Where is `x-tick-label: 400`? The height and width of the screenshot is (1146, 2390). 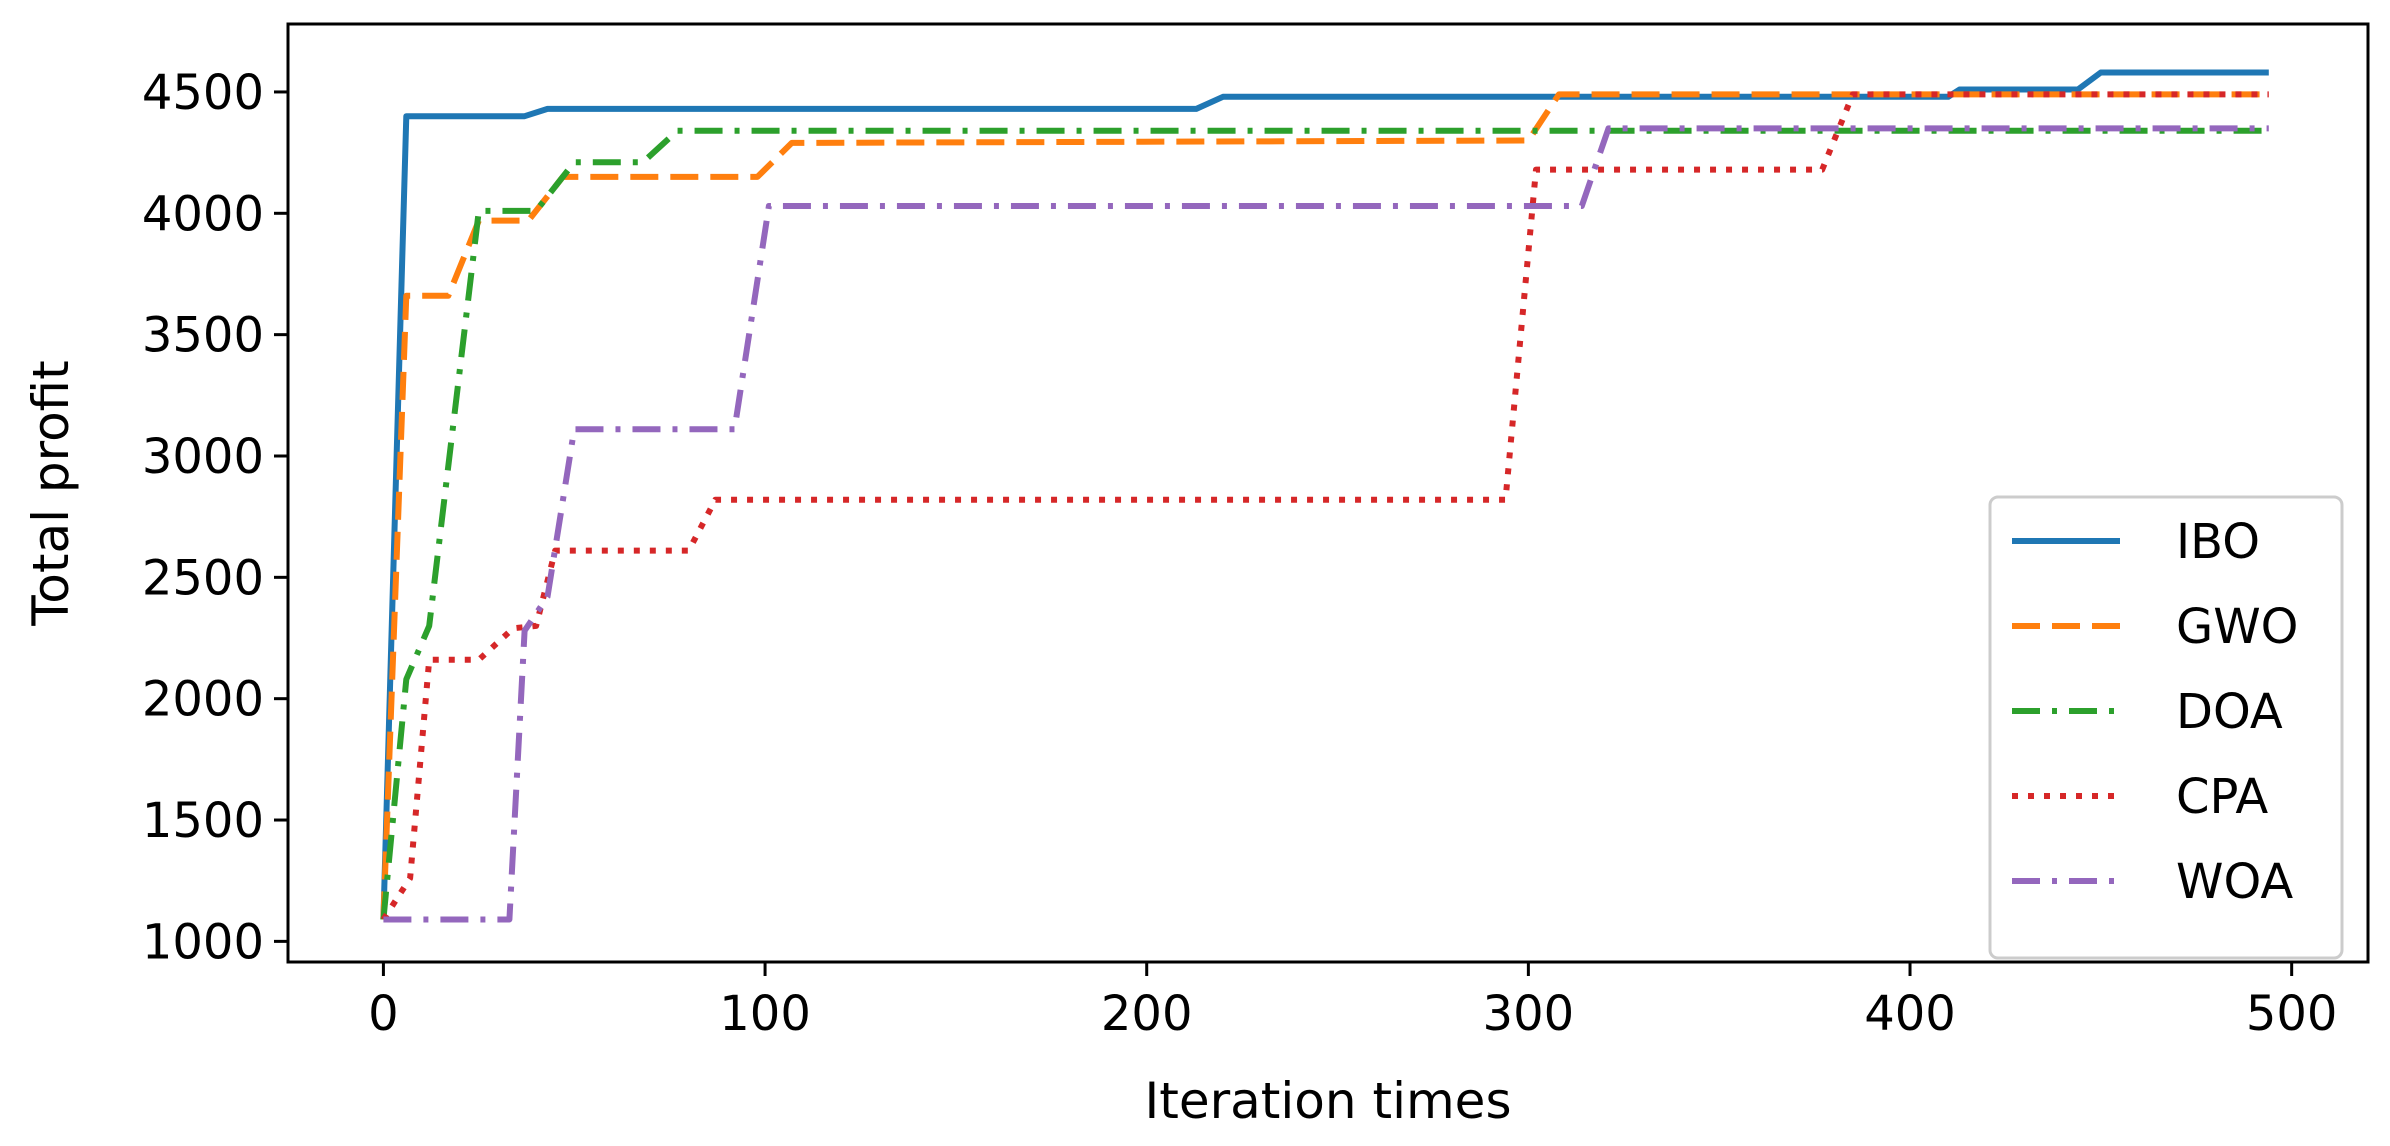 x-tick-label: 400 is located at coordinates (1910, 1014).